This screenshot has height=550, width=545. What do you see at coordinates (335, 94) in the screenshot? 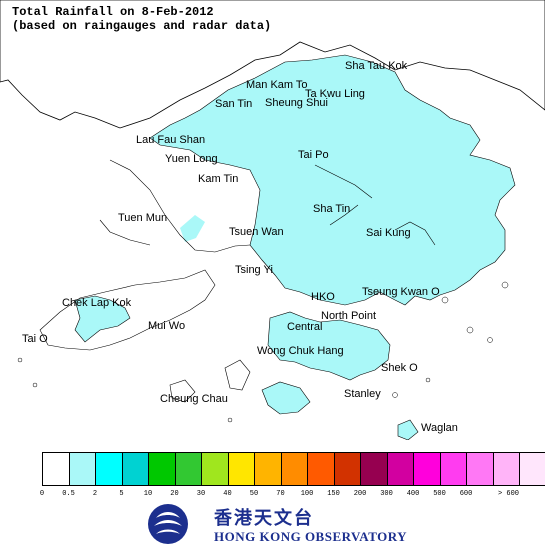
I see `place-label-ta-kwu-ling: Ta Kwu Ling` at bounding box center [335, 94].